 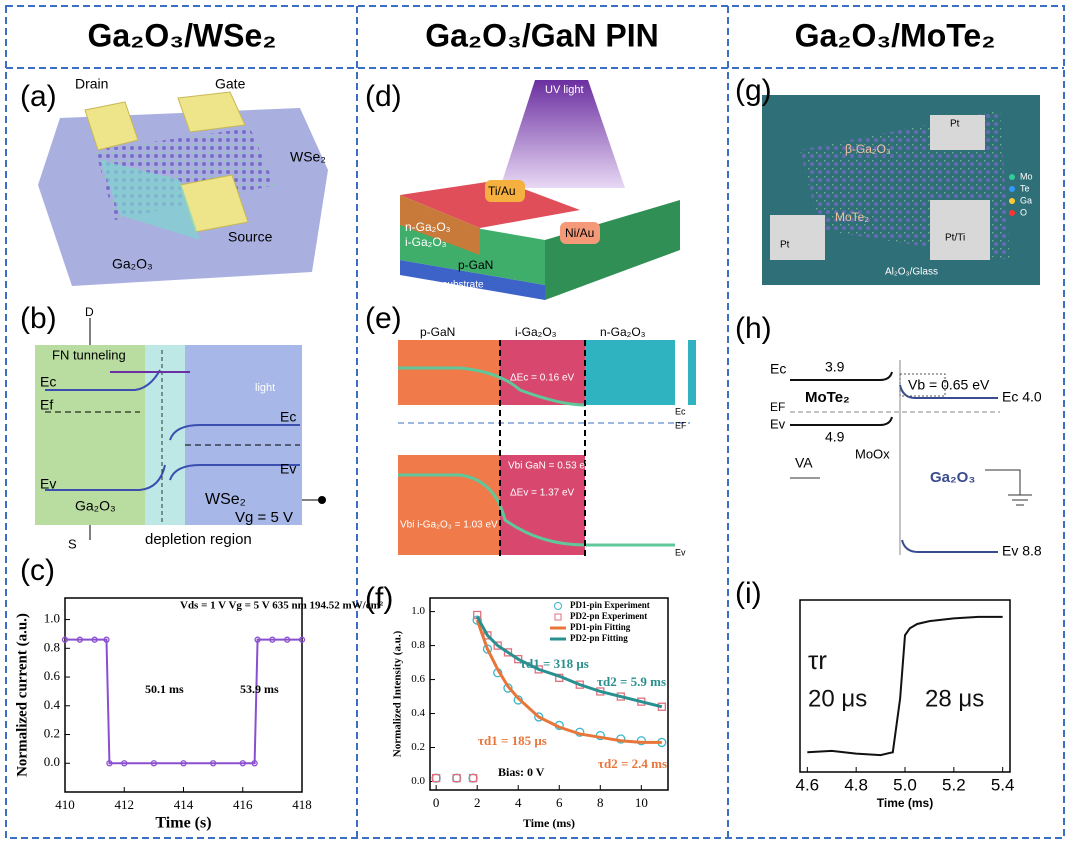 I want to click on x-tick-label: 414, so click(x=184, y=804).